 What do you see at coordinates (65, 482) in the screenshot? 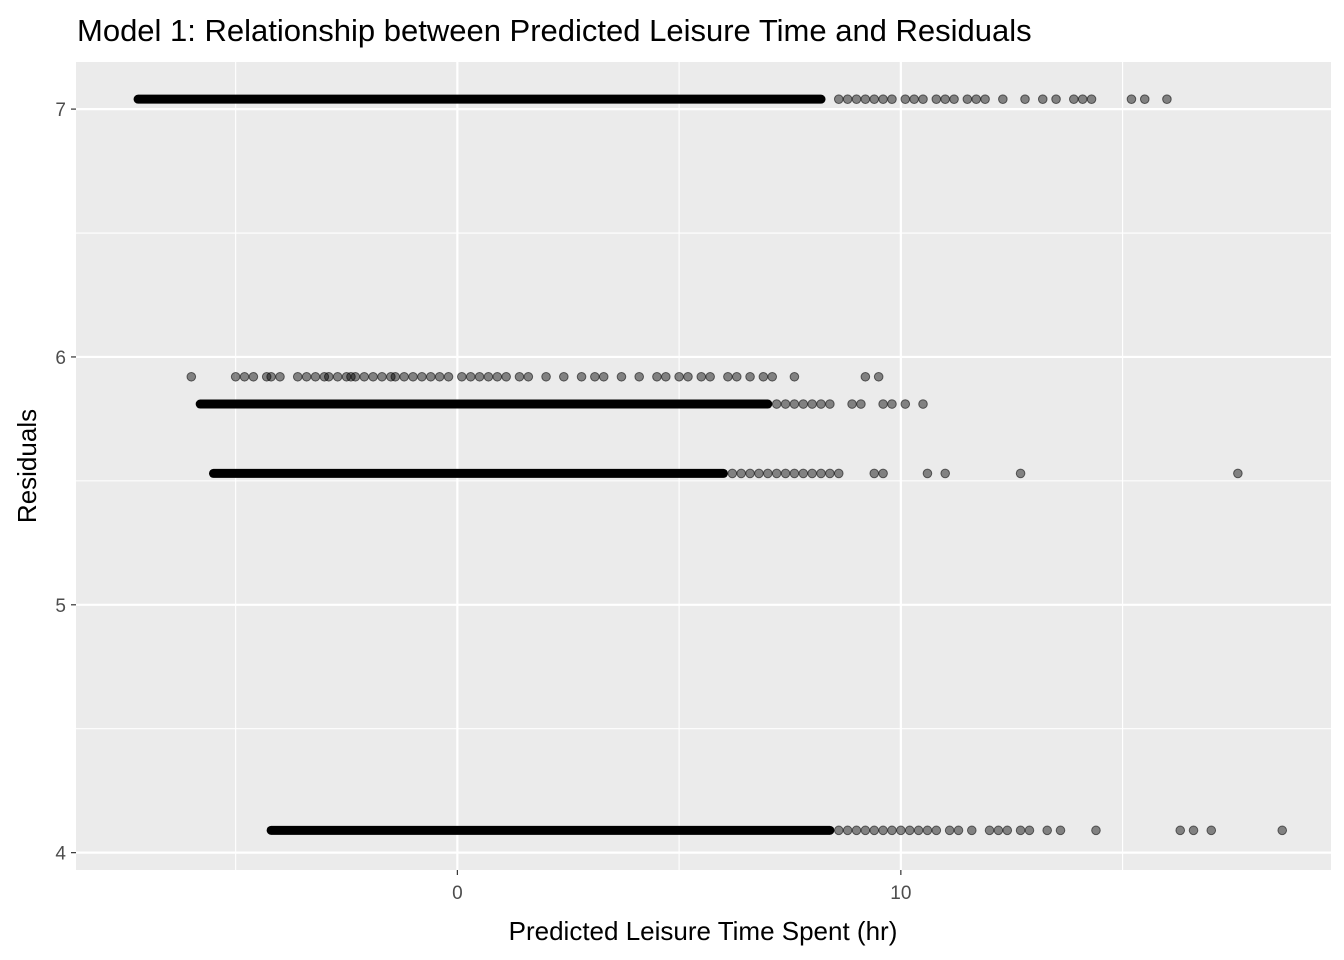
I see `y-axis-ticks: 4 5 6 7` at bounding box center [65, 482].